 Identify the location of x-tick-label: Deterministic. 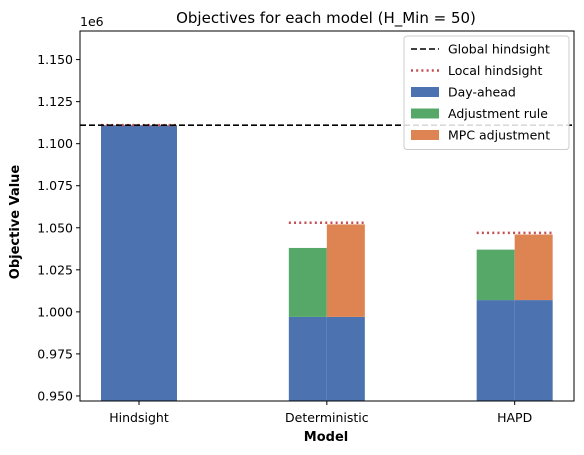
(327, 417).